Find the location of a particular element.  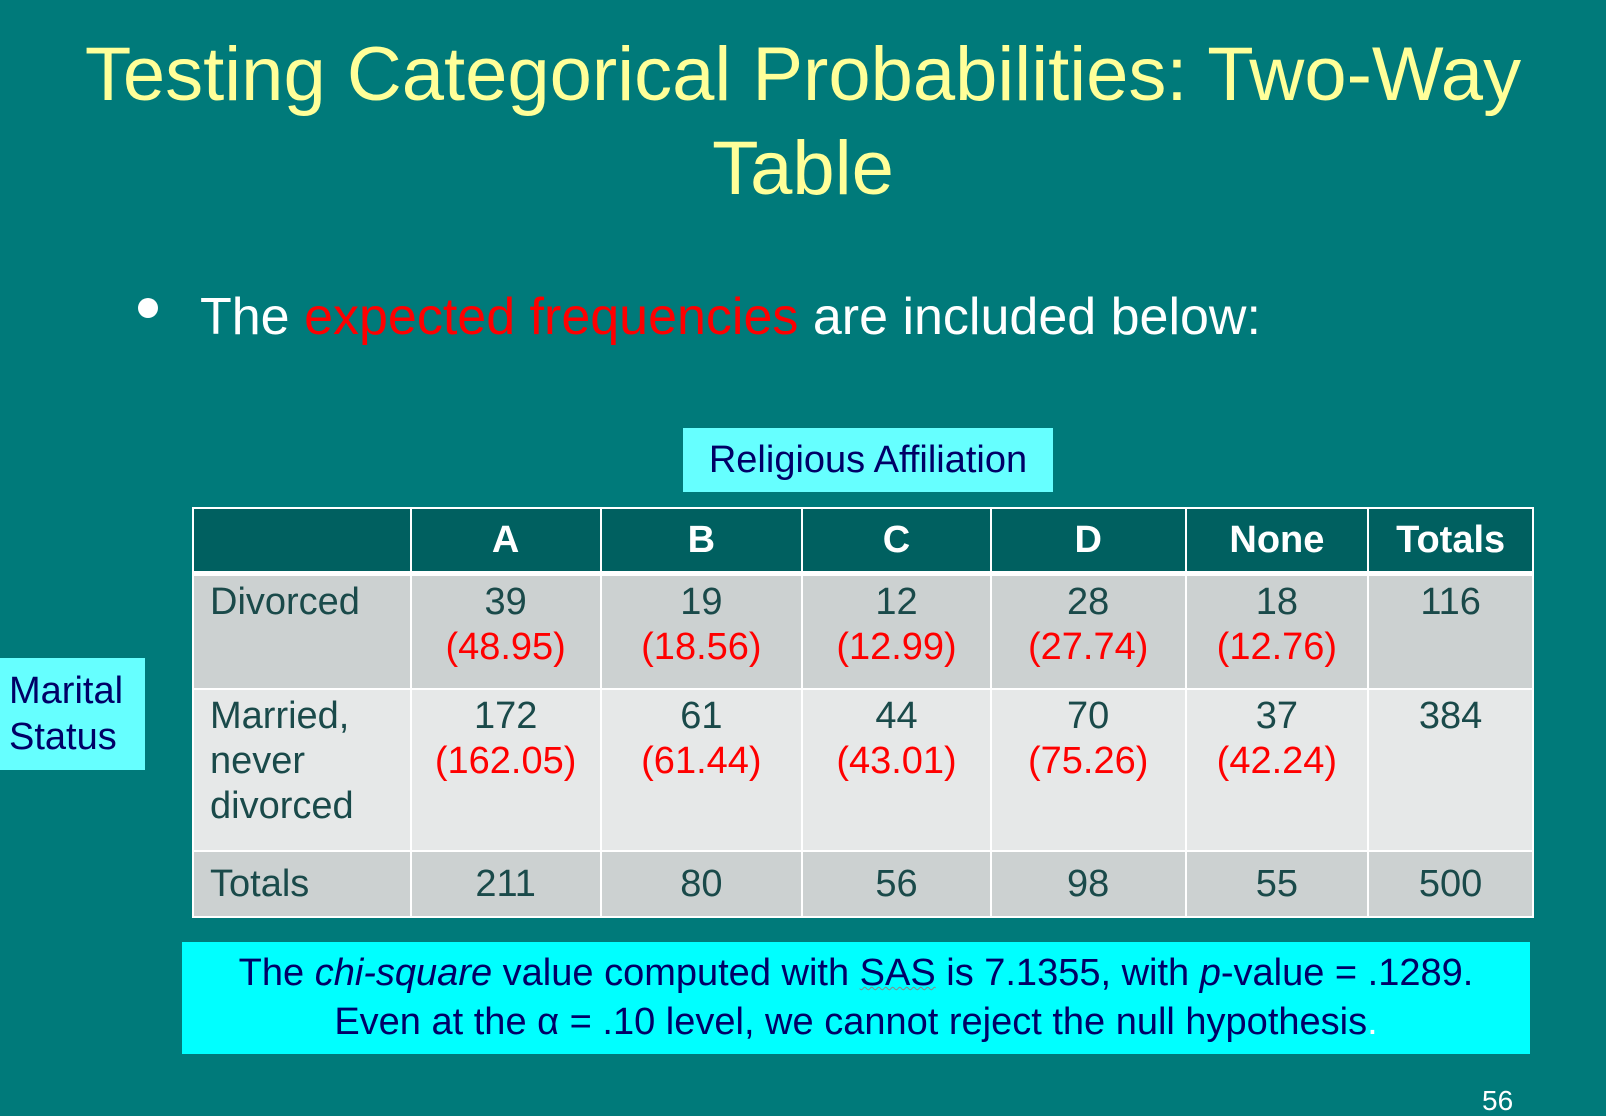

row-label-married: Married, never divorced is located at coordinates (302, 770).